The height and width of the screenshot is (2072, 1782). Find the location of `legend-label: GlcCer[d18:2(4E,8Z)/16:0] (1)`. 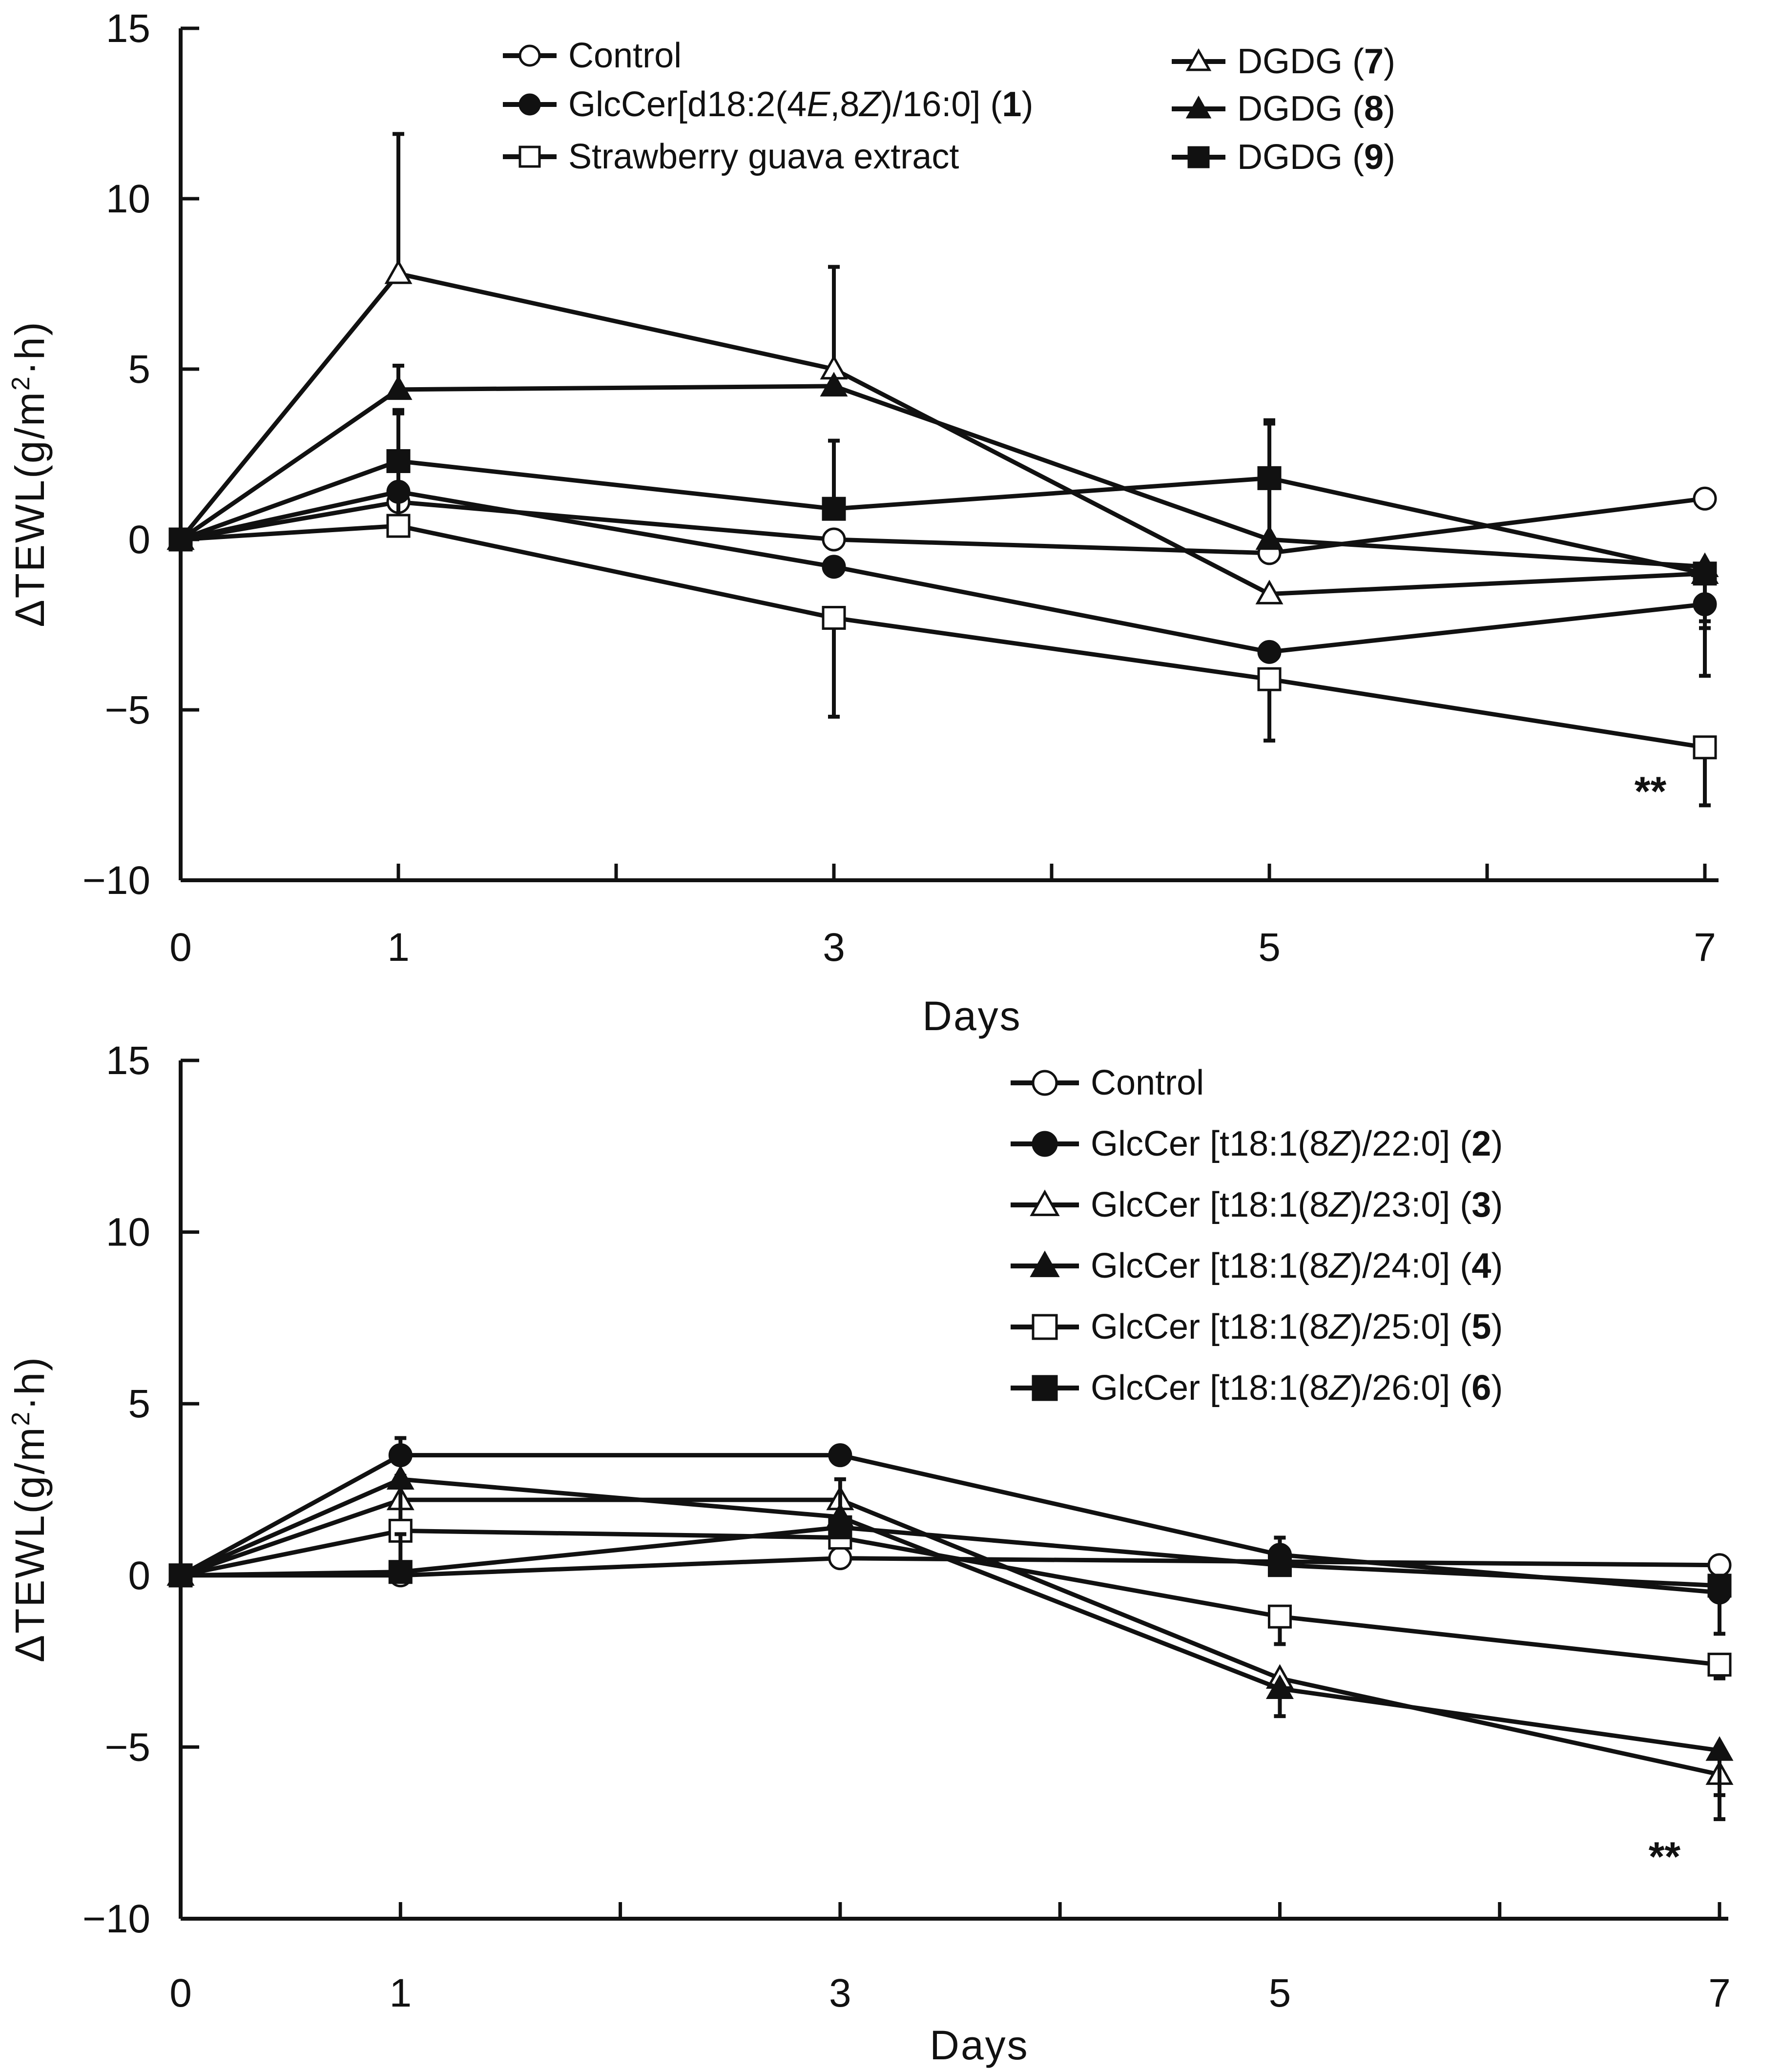

legend-label: GlcCer[d18:2(4E,8Z)/16:0] (1) is located at coordinates (800, 104).